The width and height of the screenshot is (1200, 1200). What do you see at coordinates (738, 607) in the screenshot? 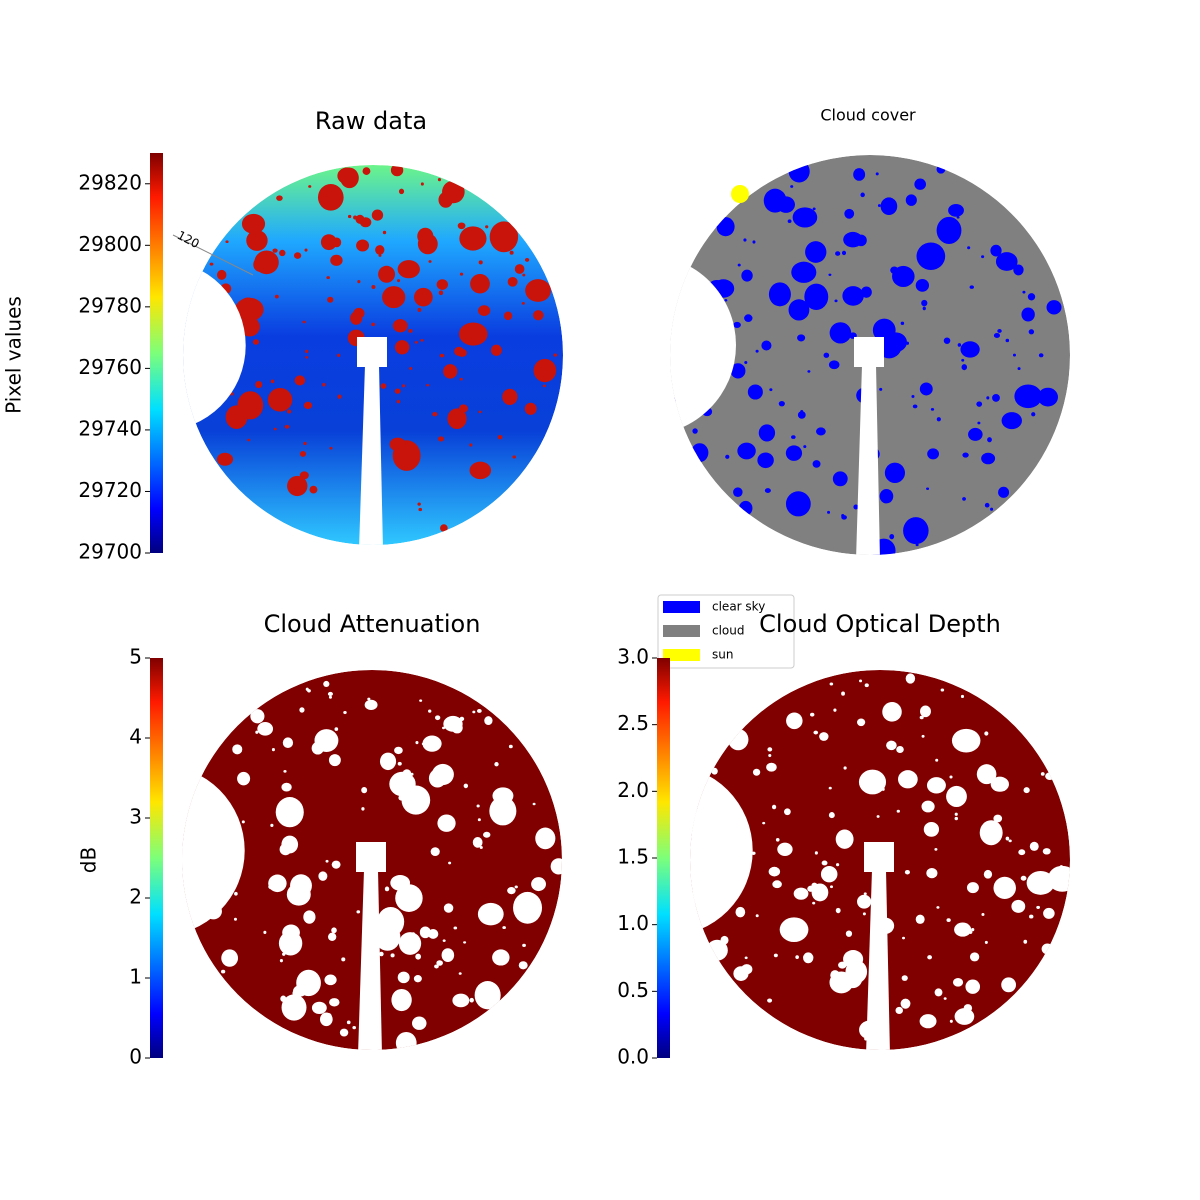
I see `legend-label: clear sky` at bounding box center [738, 607].